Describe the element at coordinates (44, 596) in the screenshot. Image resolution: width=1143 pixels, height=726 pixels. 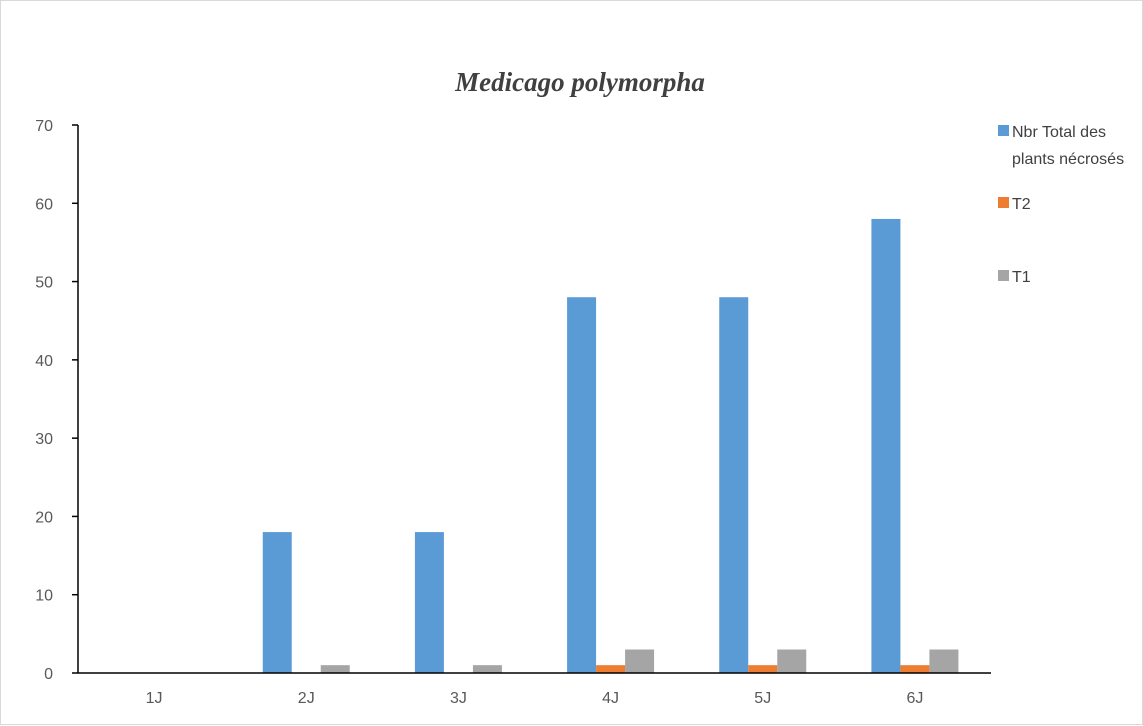
I see `y-tick-label: 10` at that location.